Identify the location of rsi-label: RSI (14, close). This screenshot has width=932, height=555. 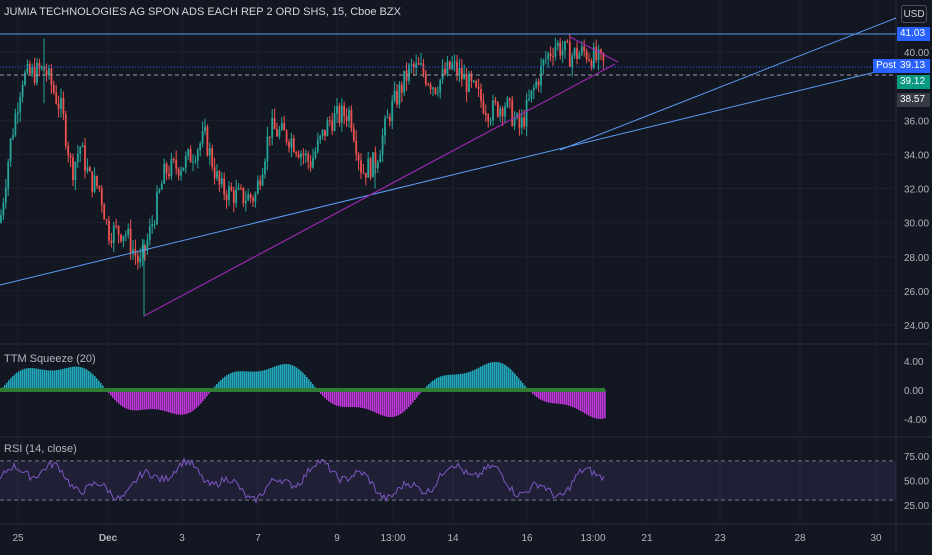
(40, 449).